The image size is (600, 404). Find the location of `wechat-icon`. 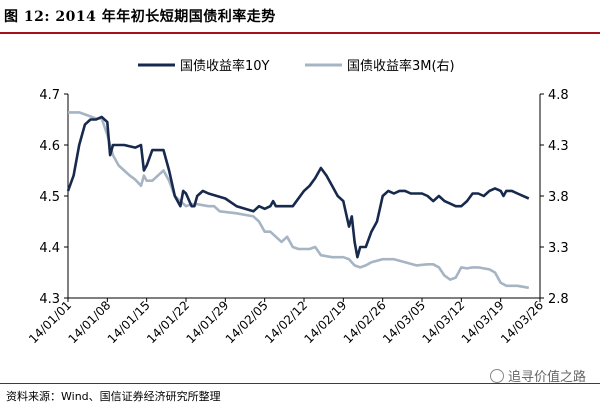

wechat-icon is located at coordinates (496, 375).